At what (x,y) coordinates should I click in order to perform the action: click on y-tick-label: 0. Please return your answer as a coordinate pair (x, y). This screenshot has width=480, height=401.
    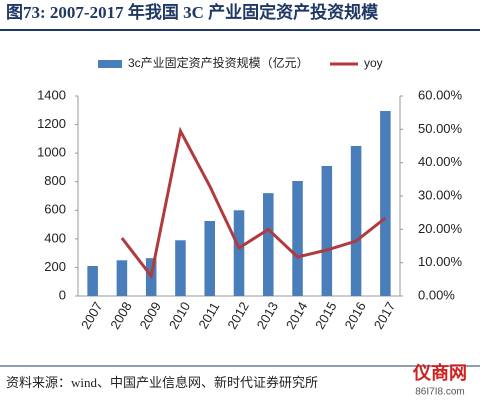
    Looking at the image, I should click on (62, 294).